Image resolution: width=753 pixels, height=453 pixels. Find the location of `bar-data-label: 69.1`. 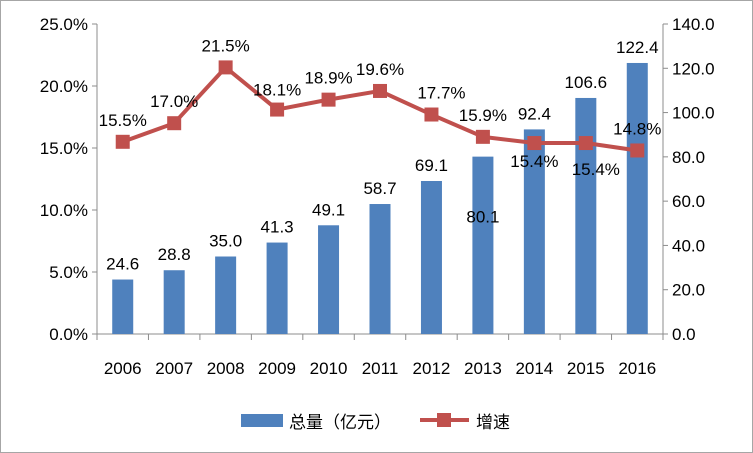

bar-data-label: 69.1 is located at coordinates (431, 165).